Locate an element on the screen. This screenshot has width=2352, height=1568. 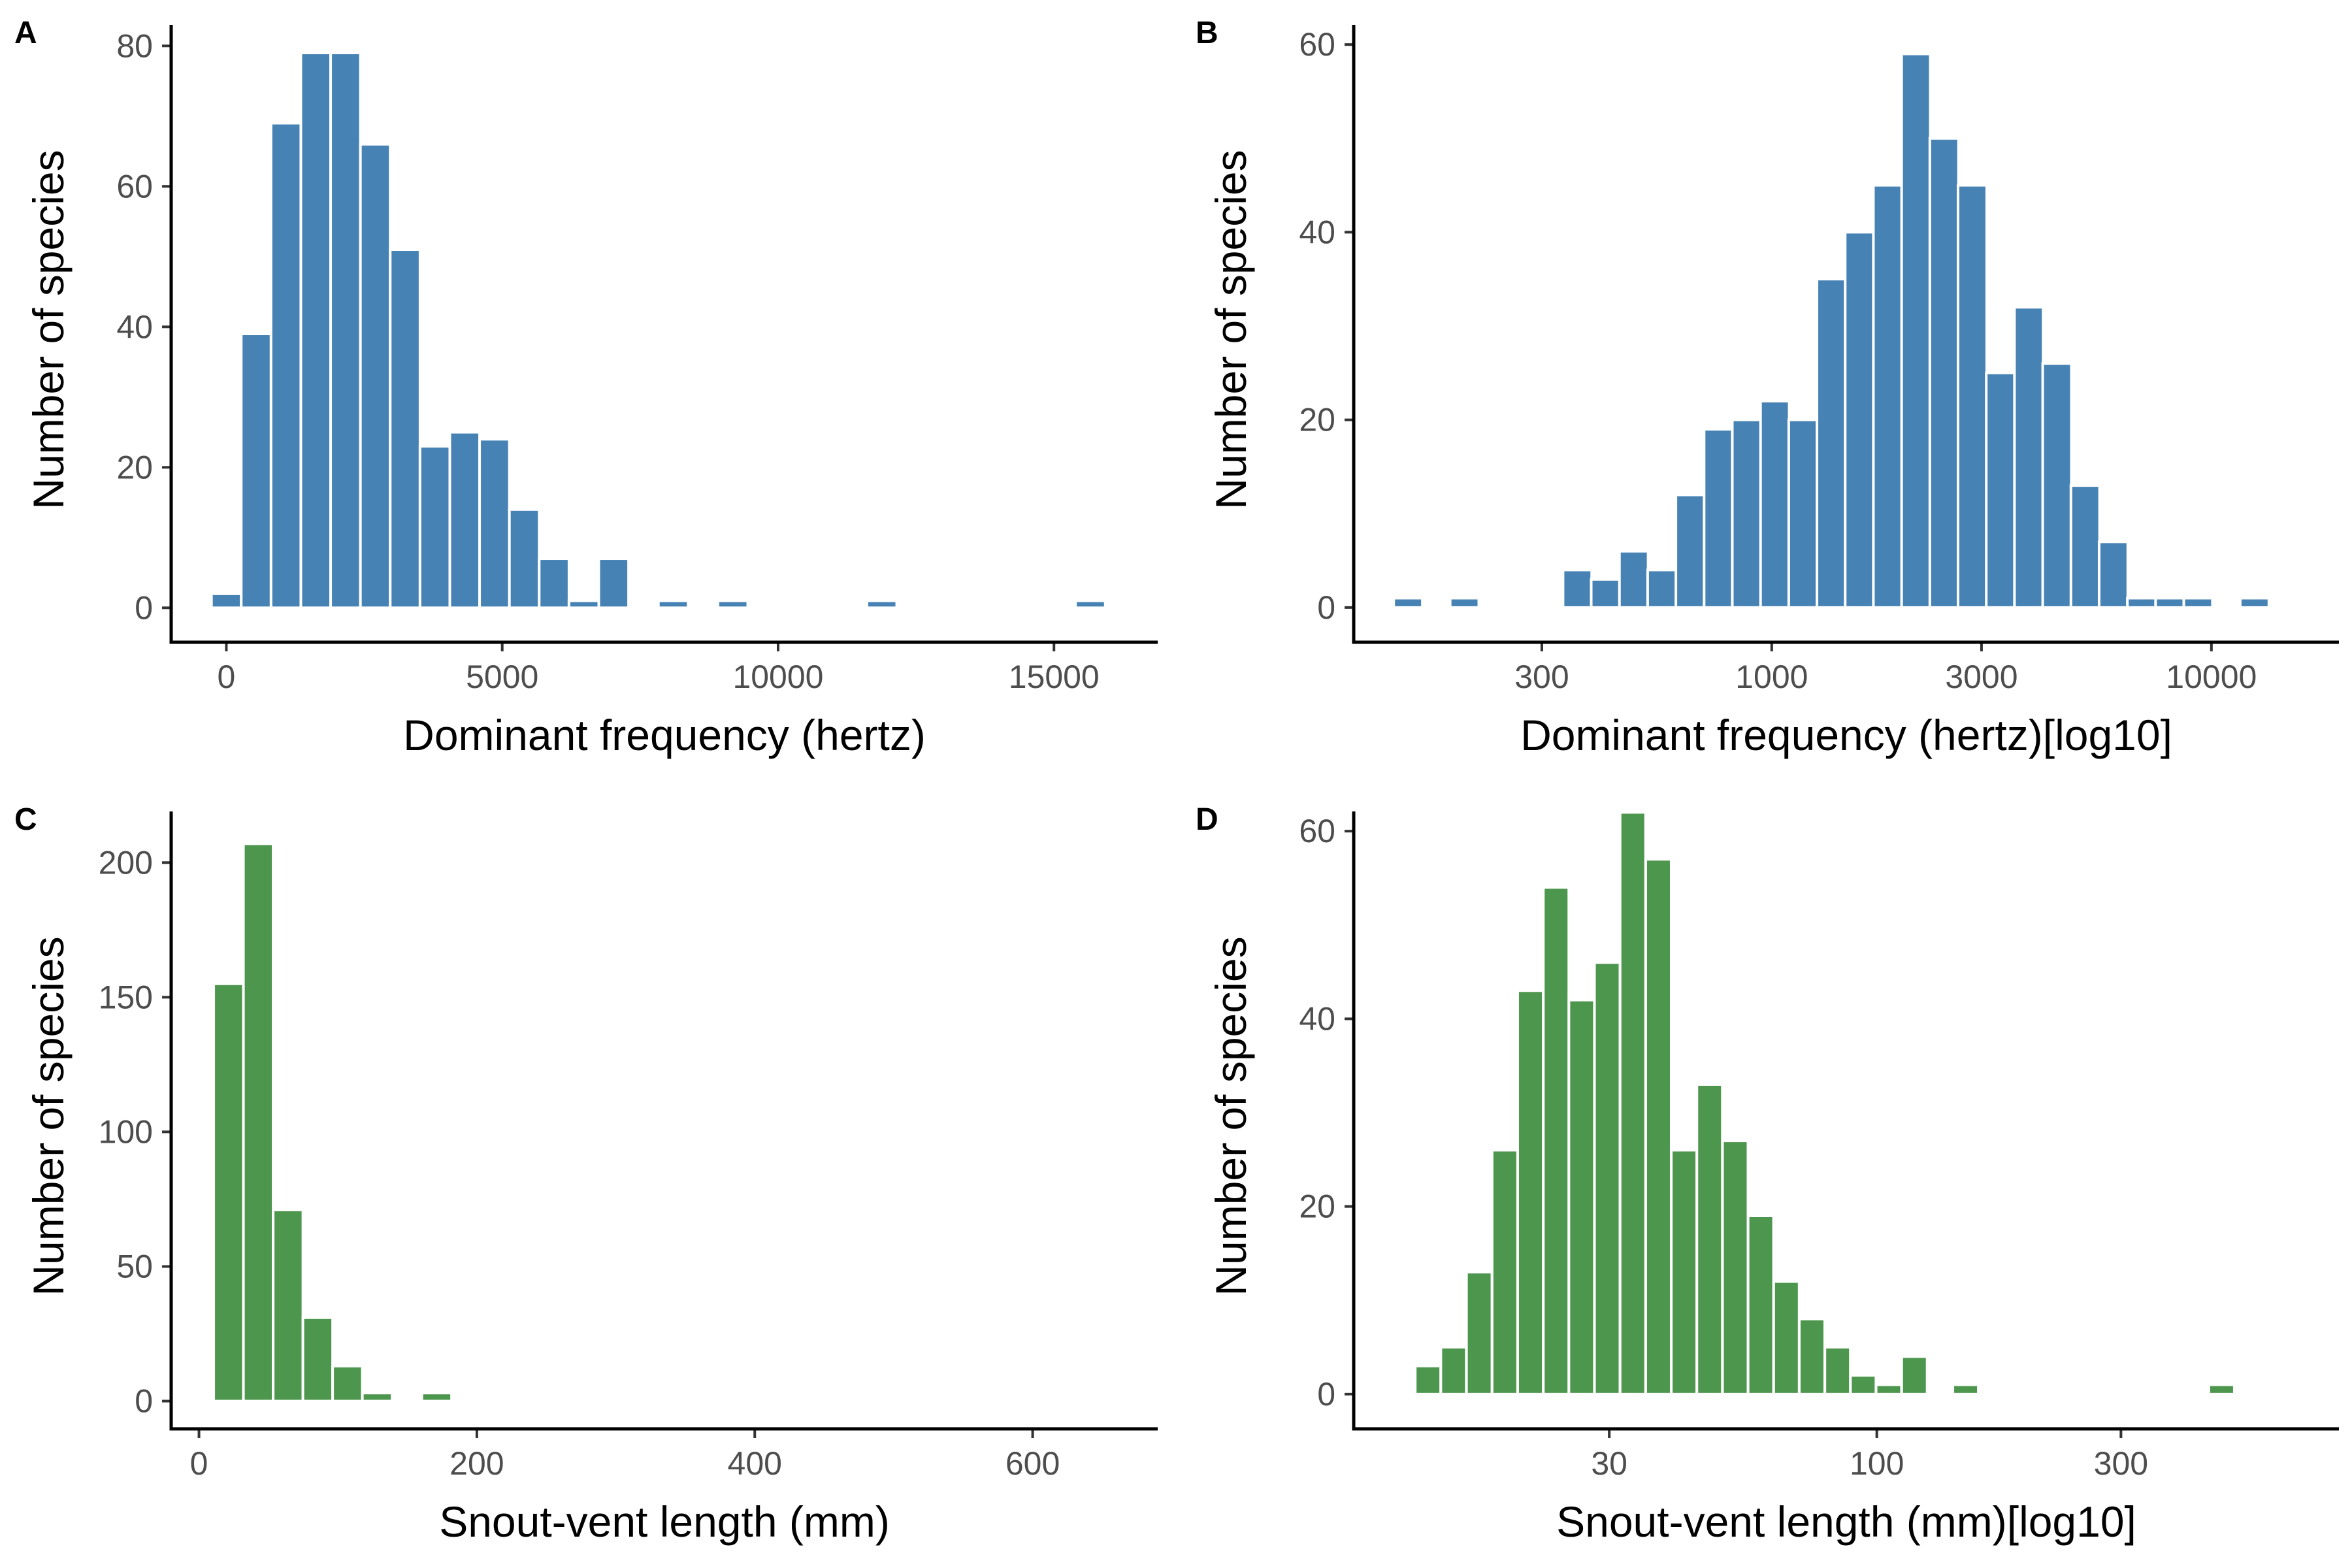
x-tick-label: 400 is located at coordinates (755, 1463).